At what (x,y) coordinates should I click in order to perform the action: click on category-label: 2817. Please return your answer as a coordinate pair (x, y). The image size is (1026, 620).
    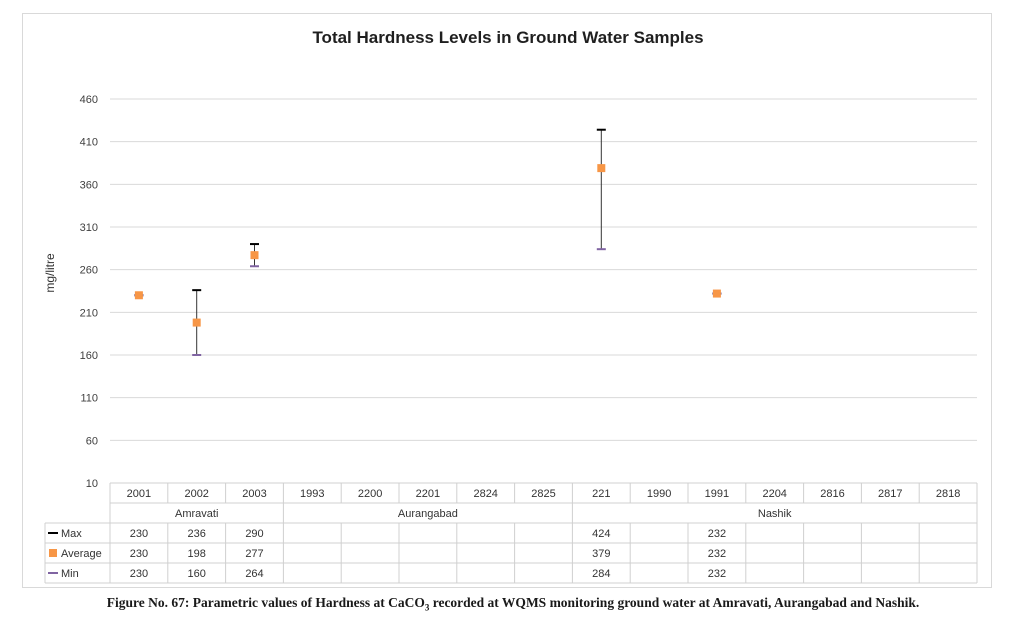
    Looking at the image, I should click on (890, 494).